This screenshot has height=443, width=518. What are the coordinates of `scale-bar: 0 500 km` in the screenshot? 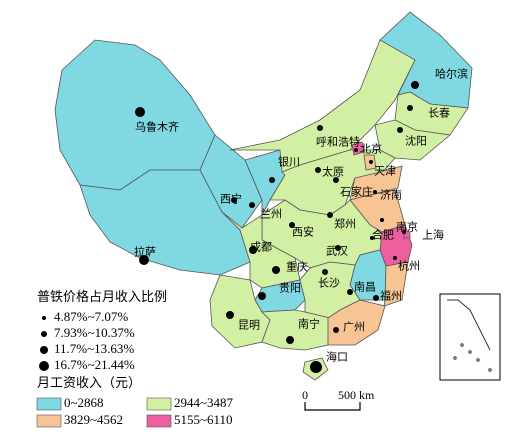 It's located at (338, 399).